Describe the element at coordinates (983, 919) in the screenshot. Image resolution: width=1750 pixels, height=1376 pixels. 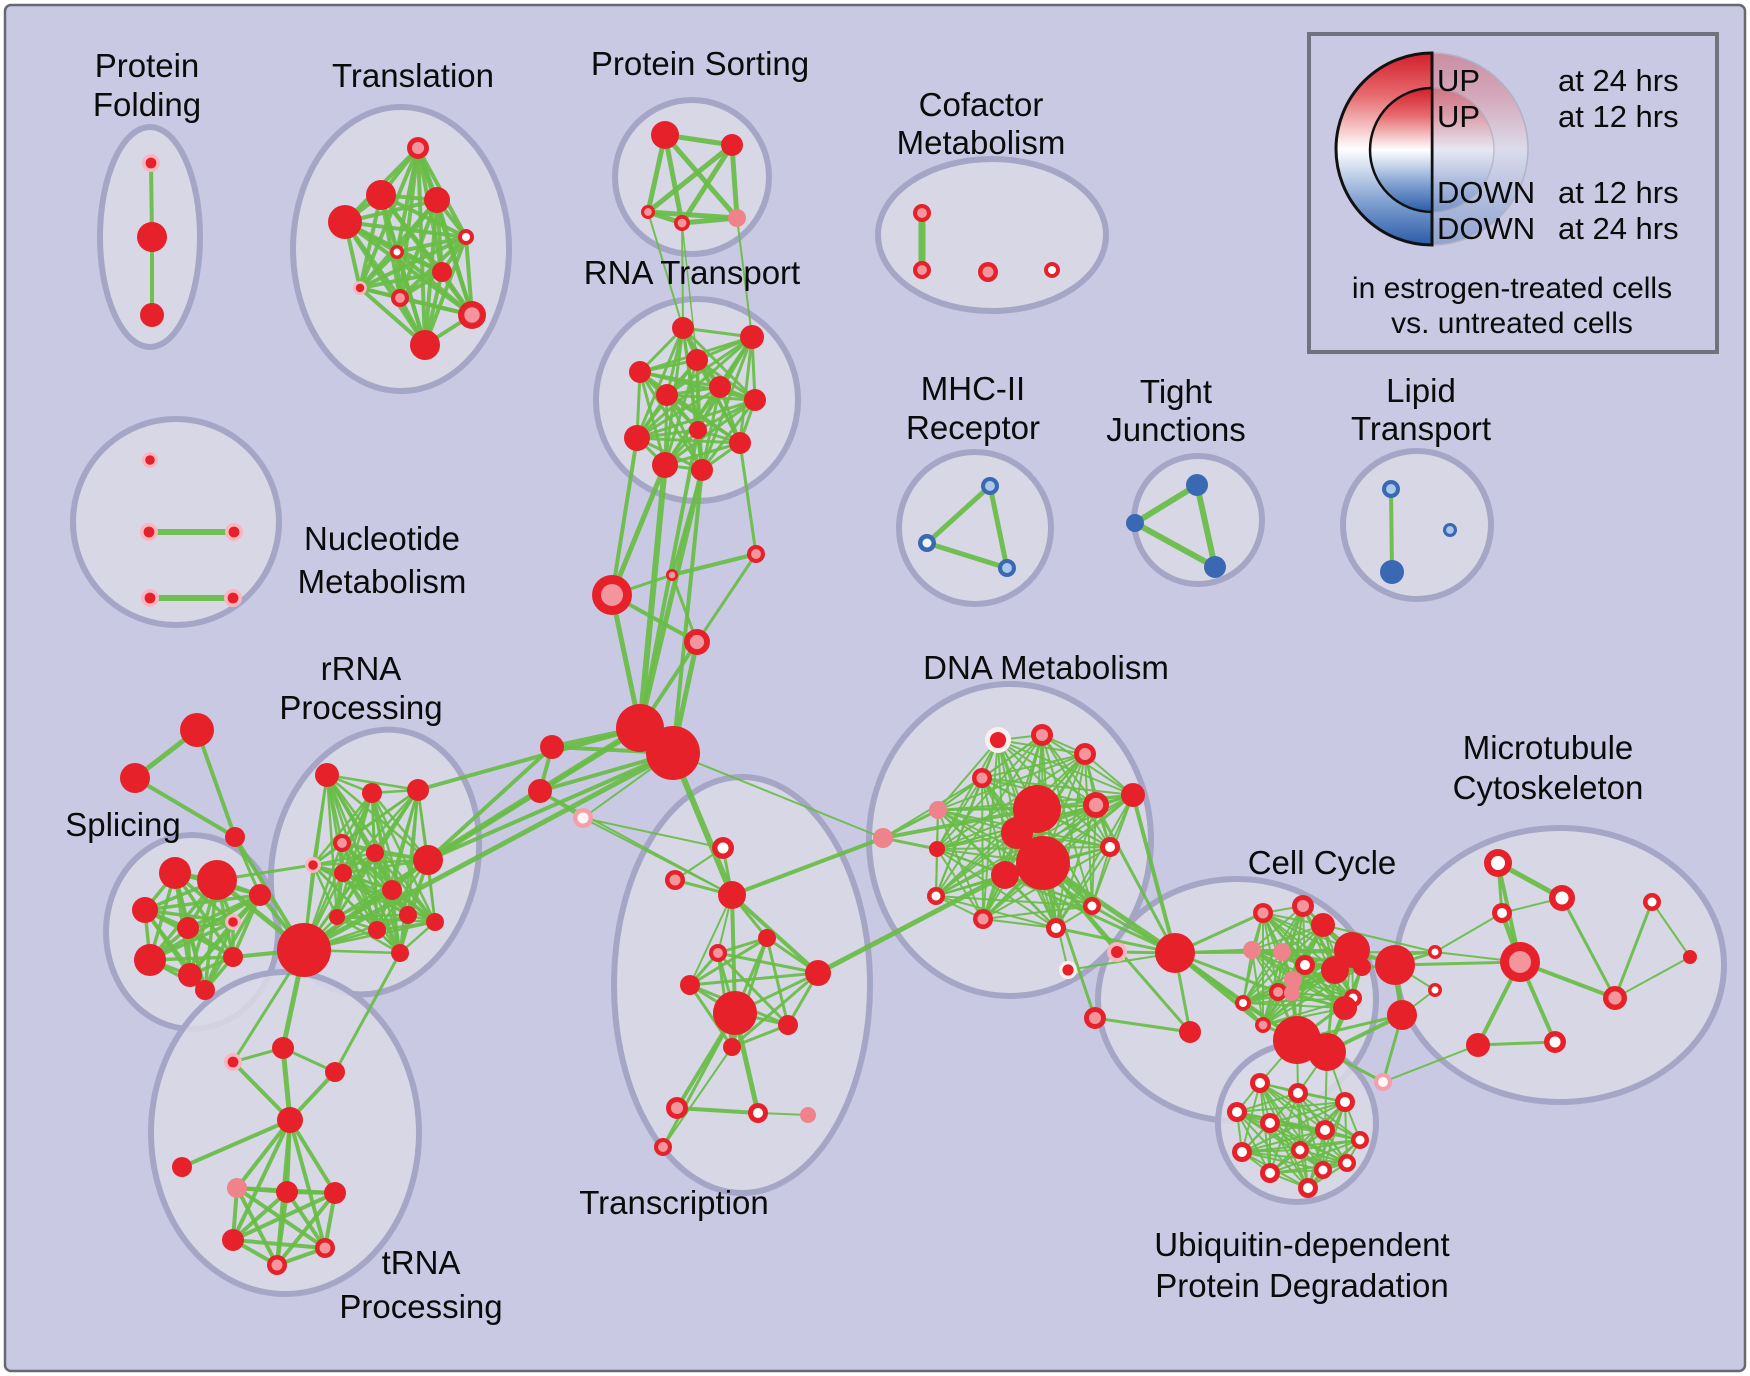
I see `gene-node-dm15-center` at that location.